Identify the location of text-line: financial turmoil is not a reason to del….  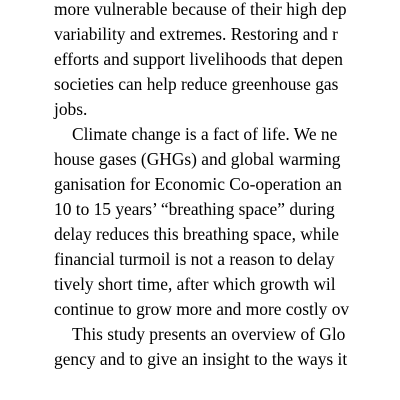
(194, 259).